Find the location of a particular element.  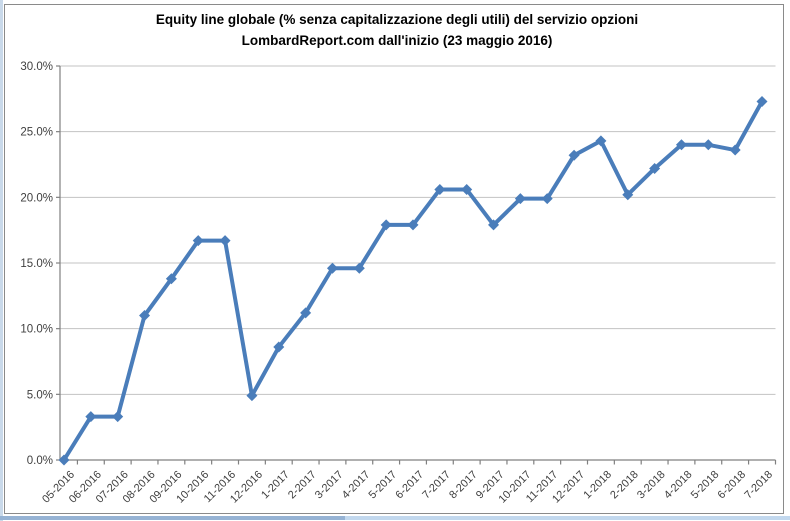

x-tick-label: 4-2017 is located at coordinates (356, 485).